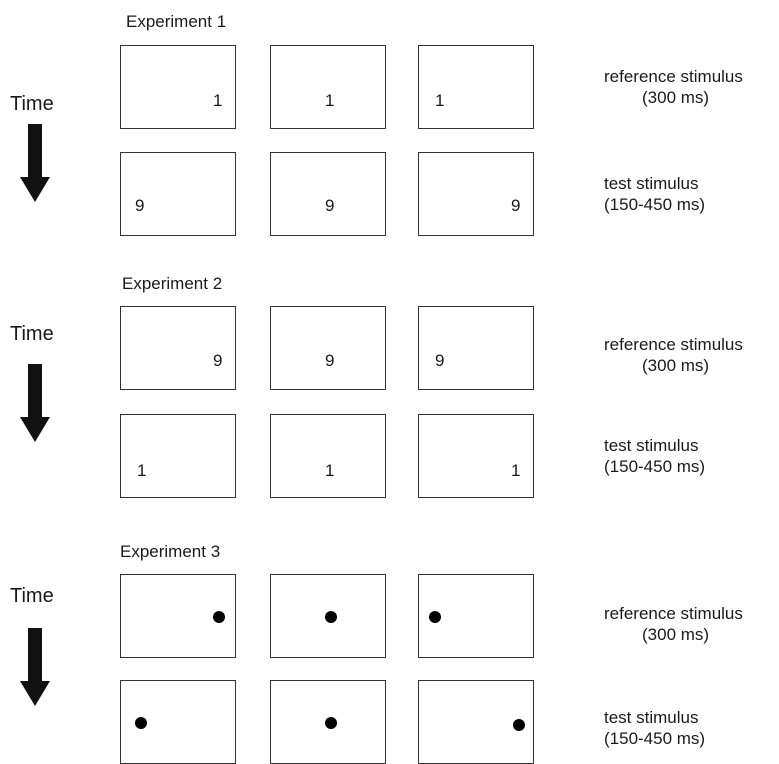 The width and height of the screenshot is (779, 764). I want to click on exp1-reference-label: reference stimulus (300 ms), so click(673, 87).